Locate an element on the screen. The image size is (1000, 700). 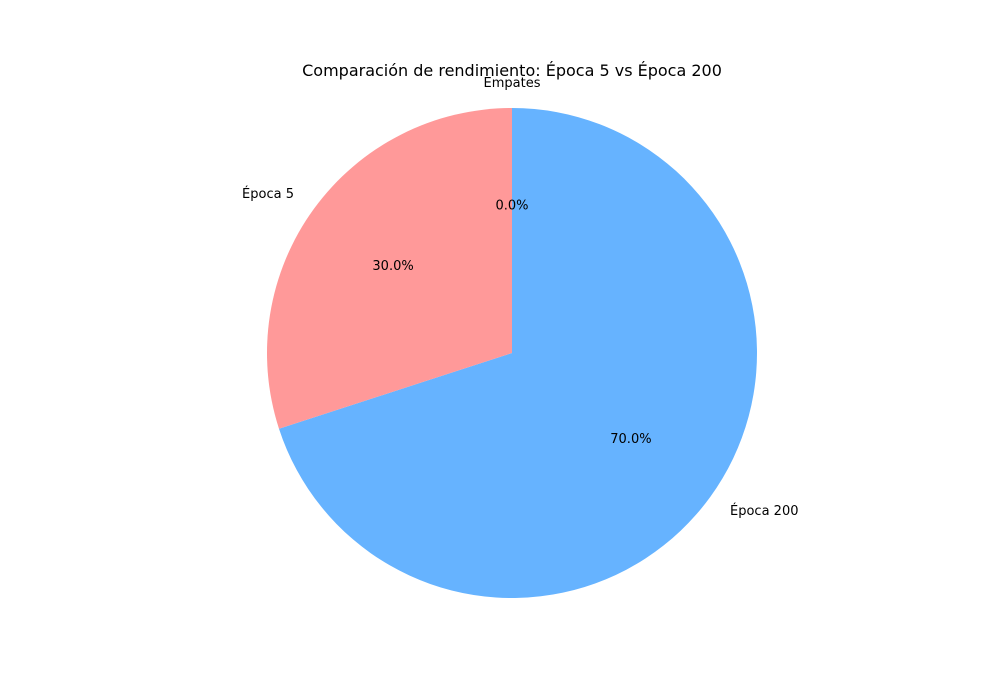
slice-pct-epoca-5: 30.0% is located at coordinates (392, 266).